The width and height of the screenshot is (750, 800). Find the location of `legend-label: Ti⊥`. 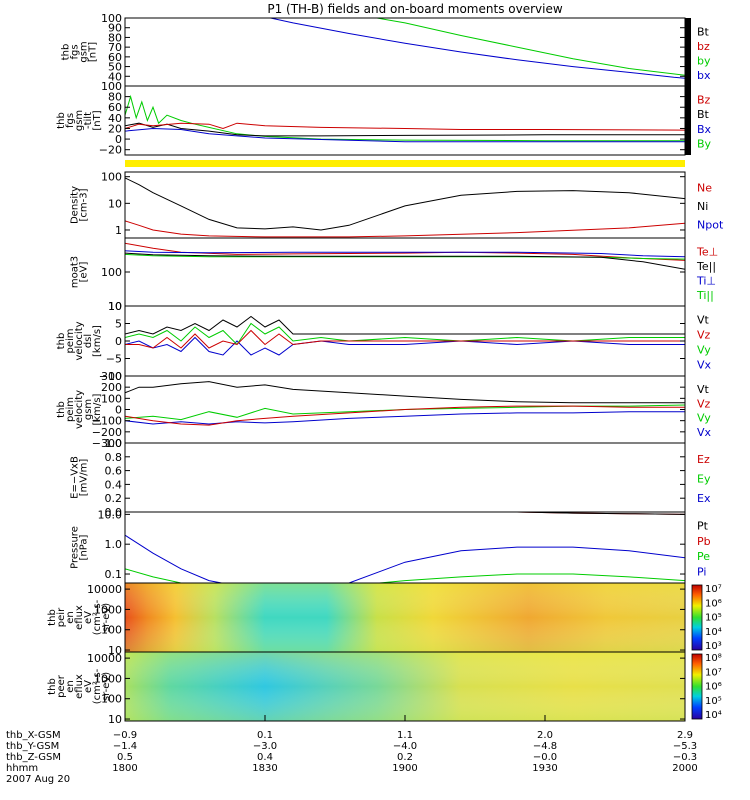

legend-label: Ti⊥ is located at coordinates (706, 280).